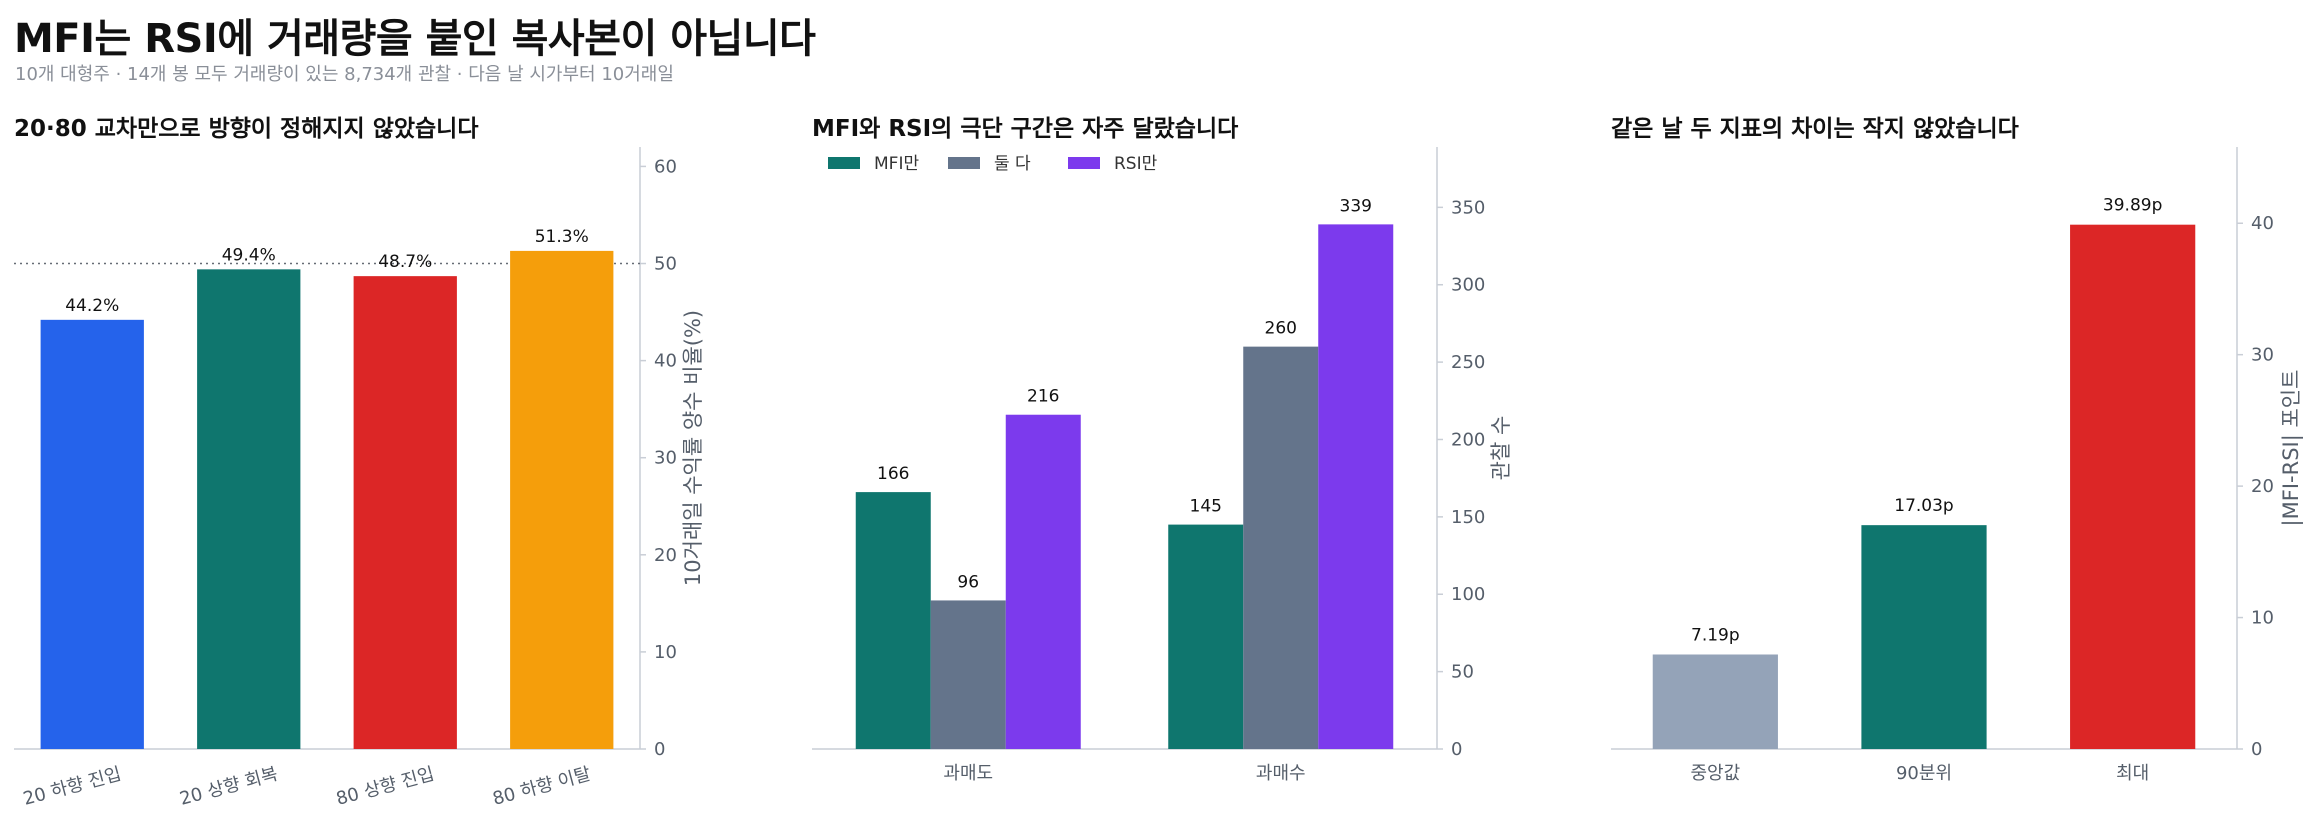 This screenshot has height=828, width=2316. What do you see at coordinates (1501, 448) in the screenshot?
I see `chart-2-y-axis-label: 관찰 수` at bounding box center [1501, 448].